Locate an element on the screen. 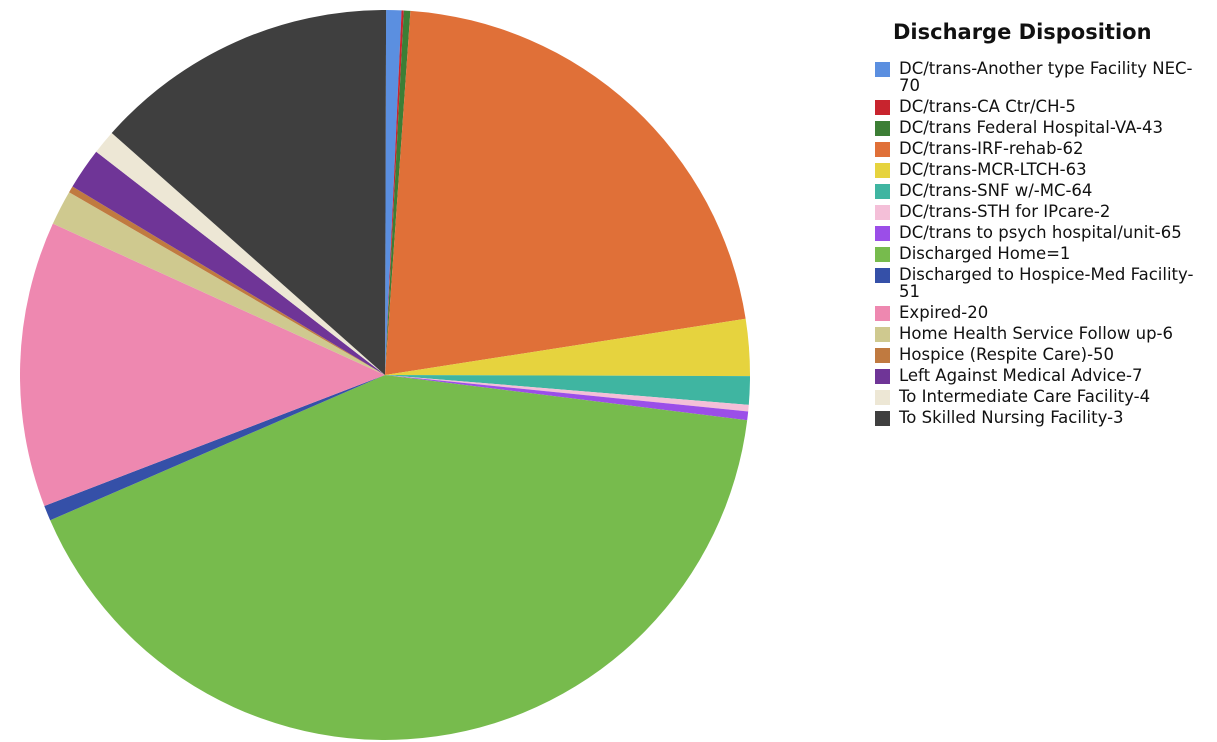 The height and width of the screenshot is (742, 1217). legend-label-14: To Intermediate Care Facility-4 is located at coordinates (1025, 396).